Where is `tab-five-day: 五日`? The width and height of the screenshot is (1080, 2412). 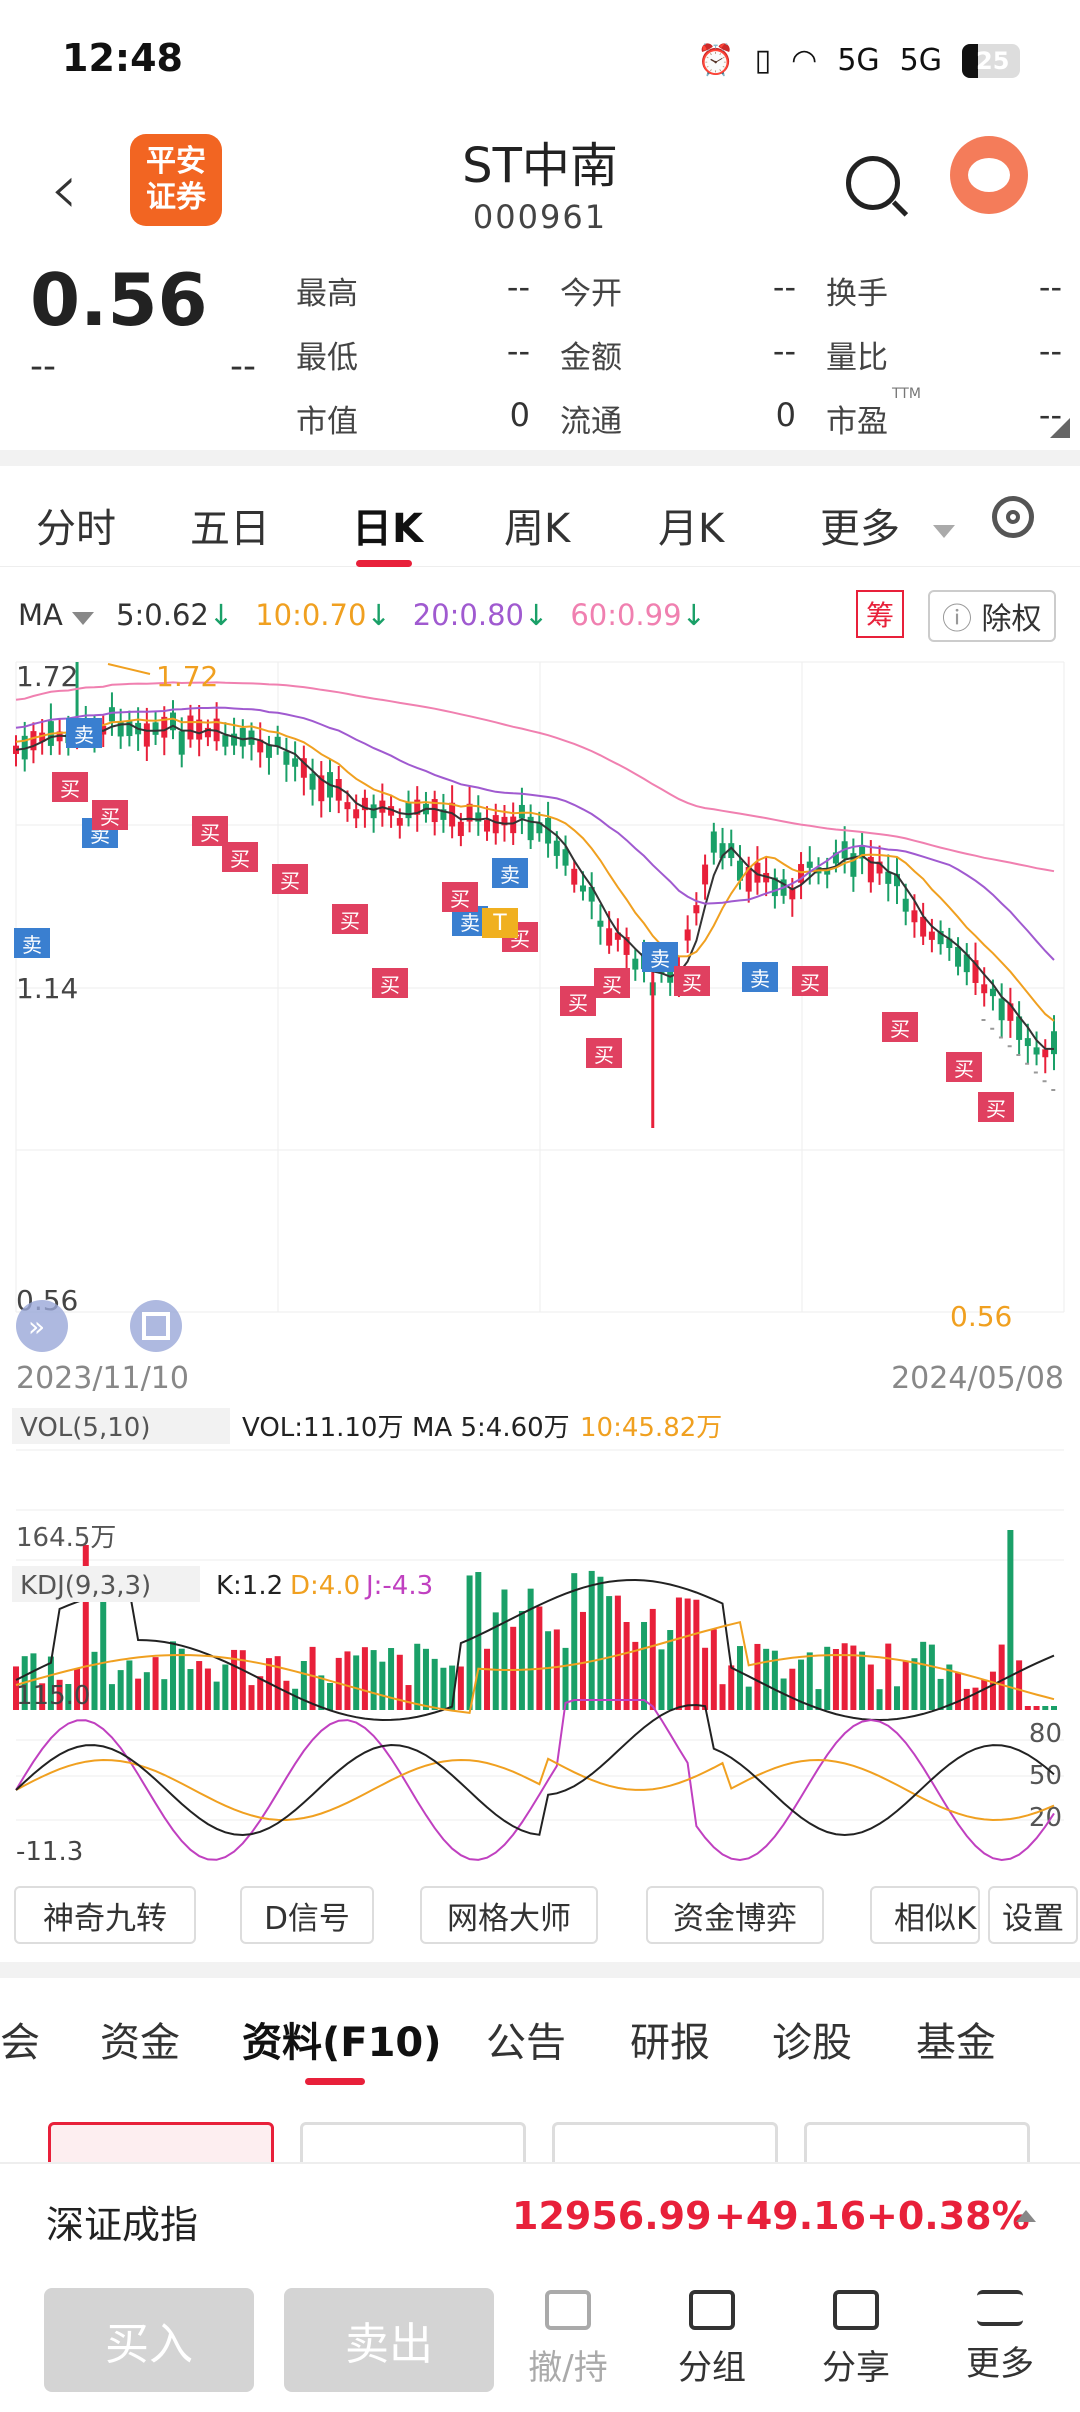
tab-five-day: 五日 is located at coordinates (230, 529).